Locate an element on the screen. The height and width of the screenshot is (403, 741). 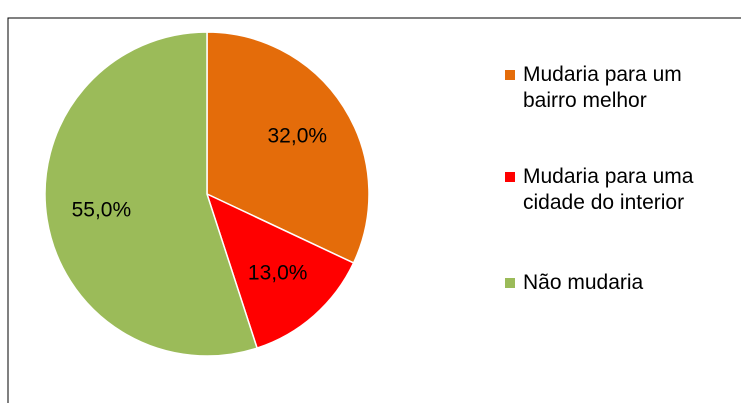
legend-label: Não mudaria is located at coordinates (583, 282).